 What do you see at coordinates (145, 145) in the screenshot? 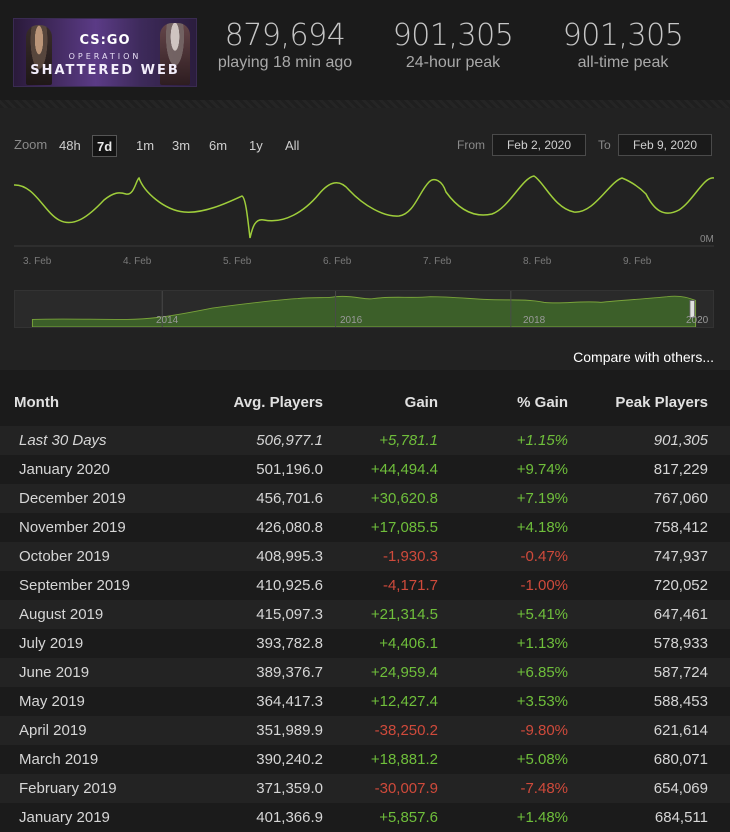
I see `zoom-1m-button: 1m` at bounding box center [145, 145].